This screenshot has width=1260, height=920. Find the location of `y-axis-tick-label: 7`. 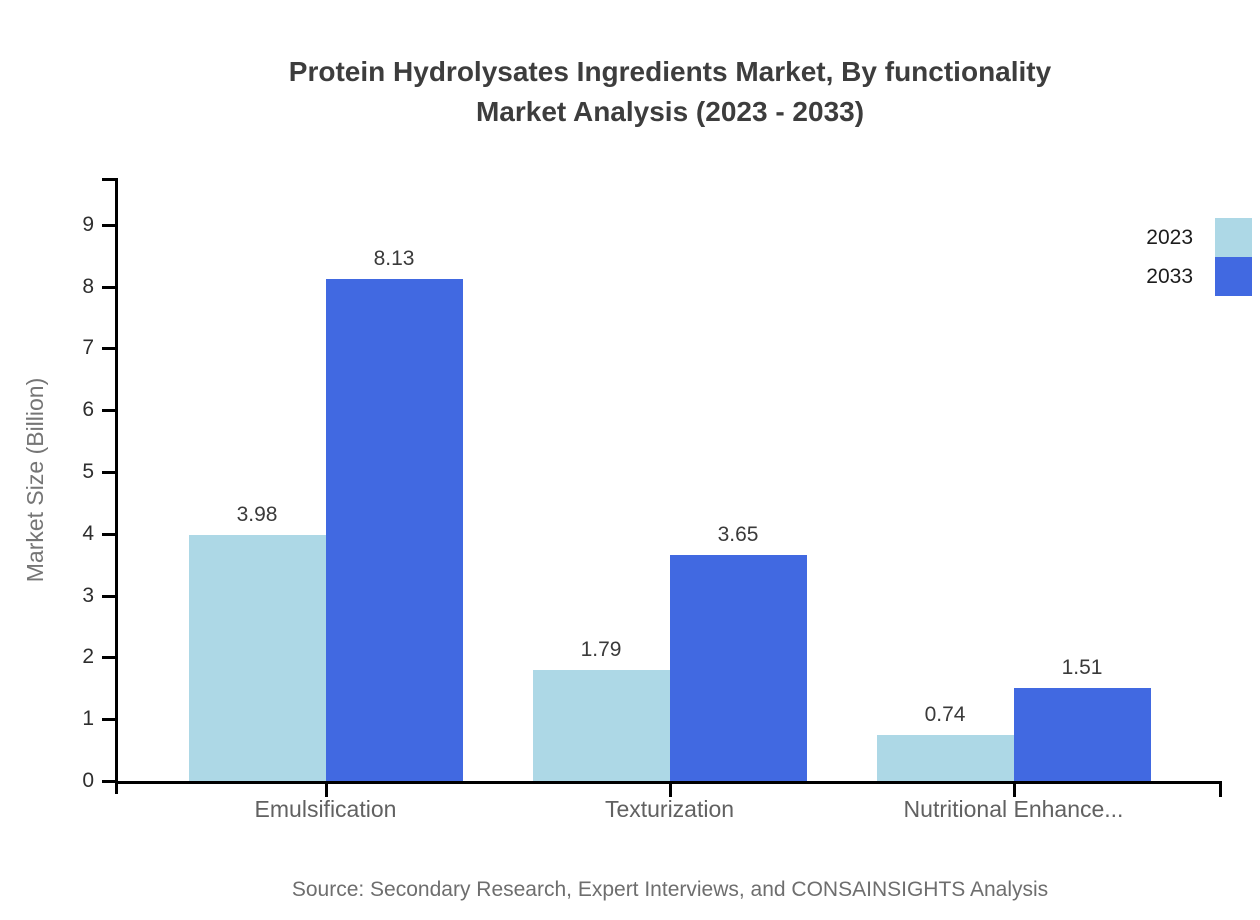

y-axis-tick-label: 7 is located at coordinates (88, 348).